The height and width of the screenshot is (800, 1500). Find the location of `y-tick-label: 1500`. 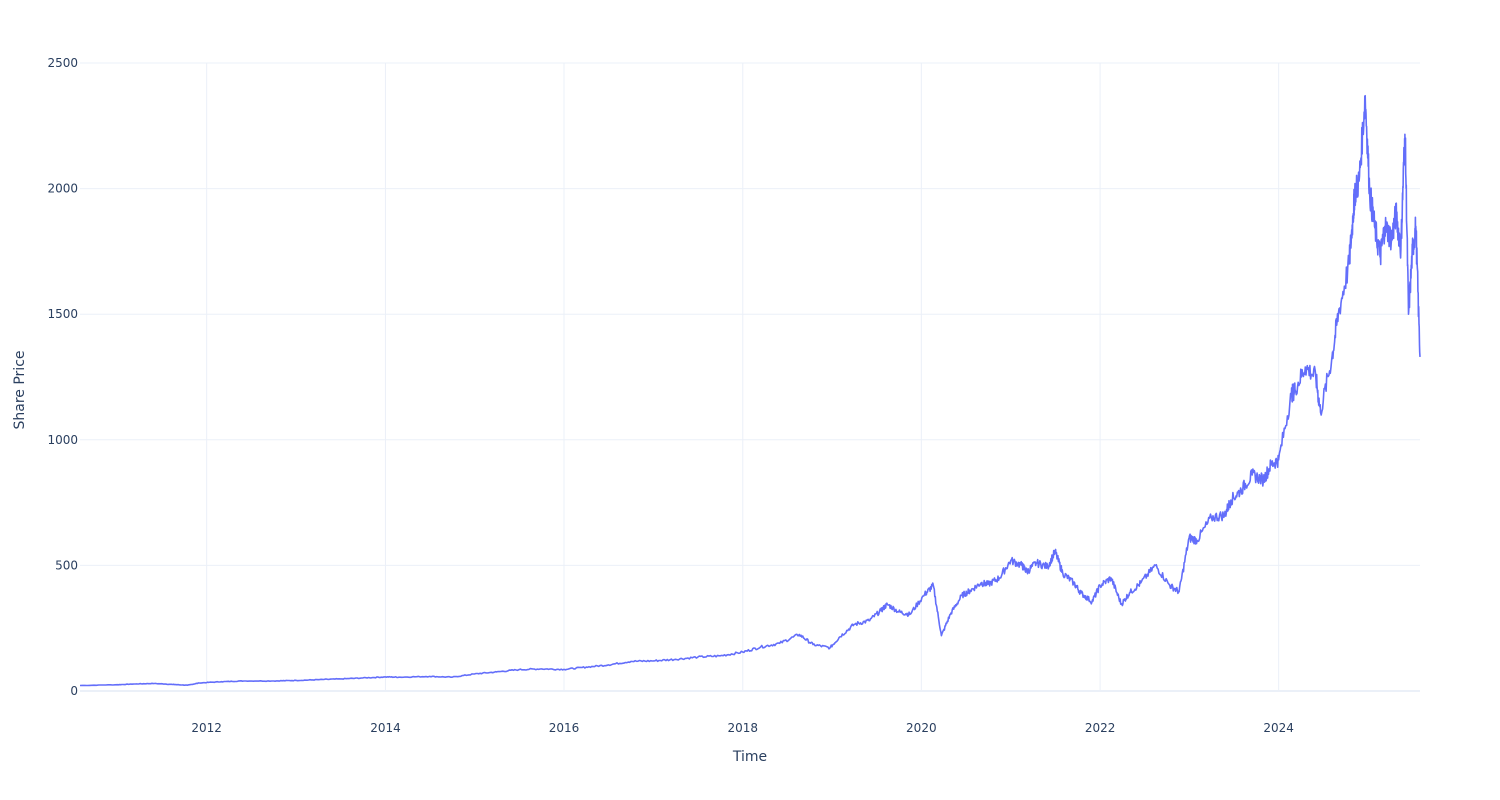

y-tick-label: 1500 is located at coordinates (62, 314).